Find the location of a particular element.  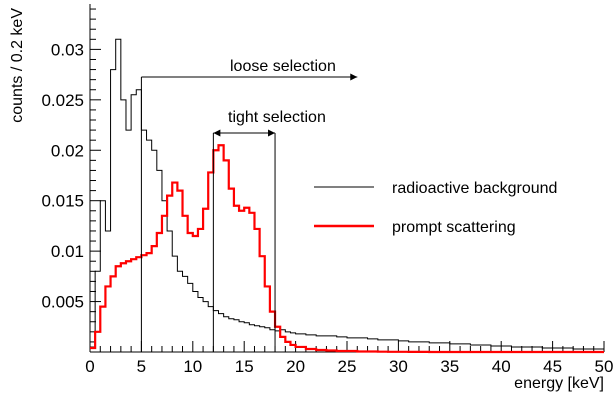

x-axis-ticks: 0 5 10 15 20 25 30 35 40 45 50 is located at coordinates (349, 358).